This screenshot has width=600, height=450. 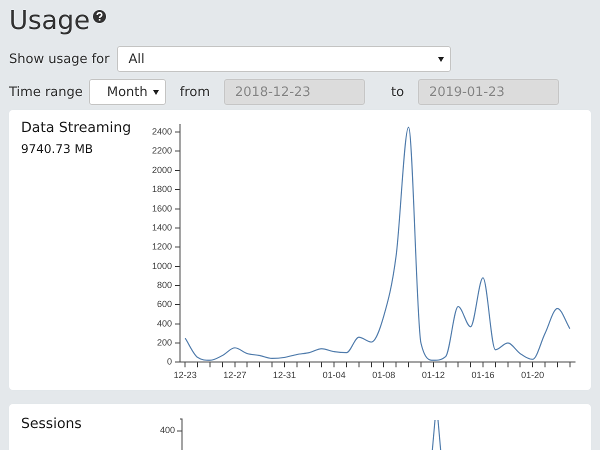 I want to click on y-tick-label: 800, so click(x=164, y=285).